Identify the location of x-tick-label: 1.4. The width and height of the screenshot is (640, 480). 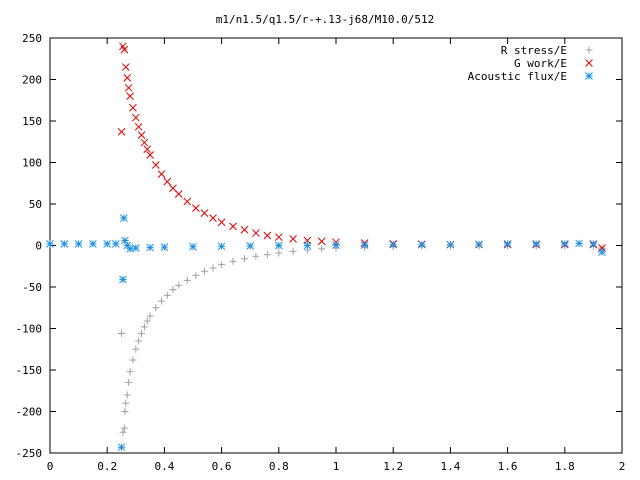
(450, 466).